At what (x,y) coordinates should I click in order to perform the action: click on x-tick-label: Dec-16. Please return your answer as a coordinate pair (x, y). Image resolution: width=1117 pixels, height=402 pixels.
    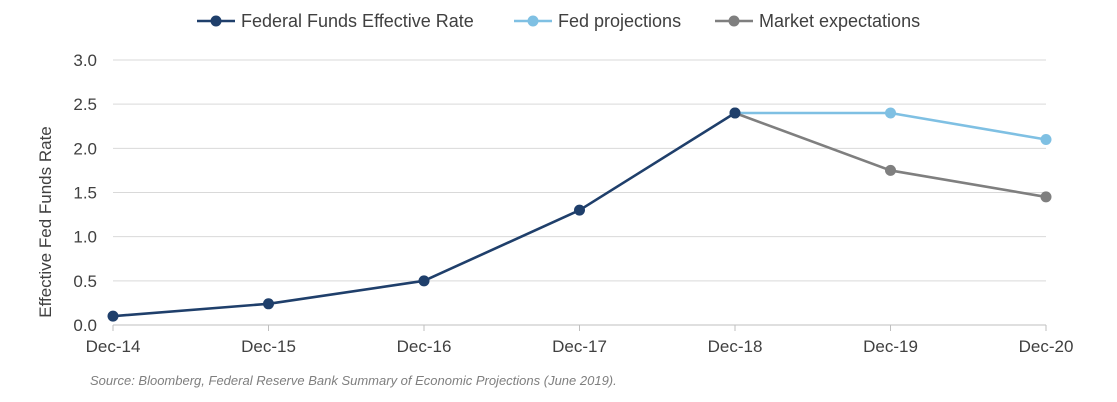
    Looking at the image, I should click on (424, 346).